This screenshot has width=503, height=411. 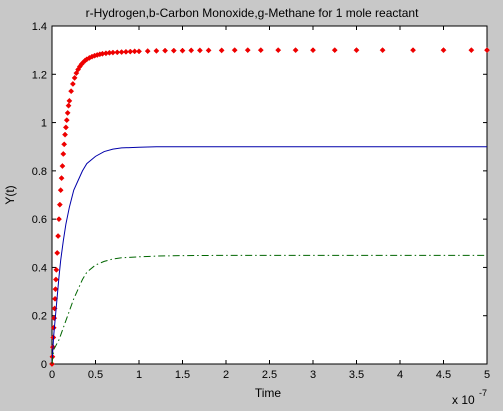 I want to click on y-tick-label: 0.4, so click(x=39, y=268).